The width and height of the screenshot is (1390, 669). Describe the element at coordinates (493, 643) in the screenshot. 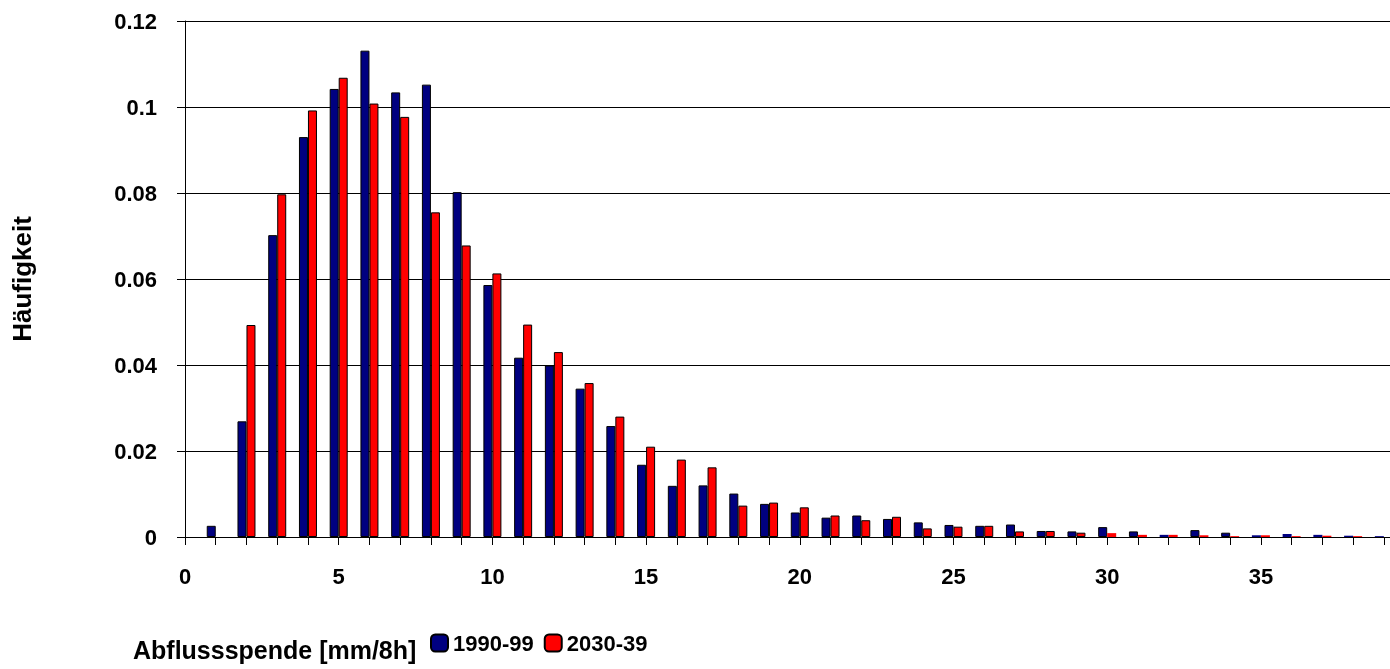

I see `legend-label: 1990-99` at that location.